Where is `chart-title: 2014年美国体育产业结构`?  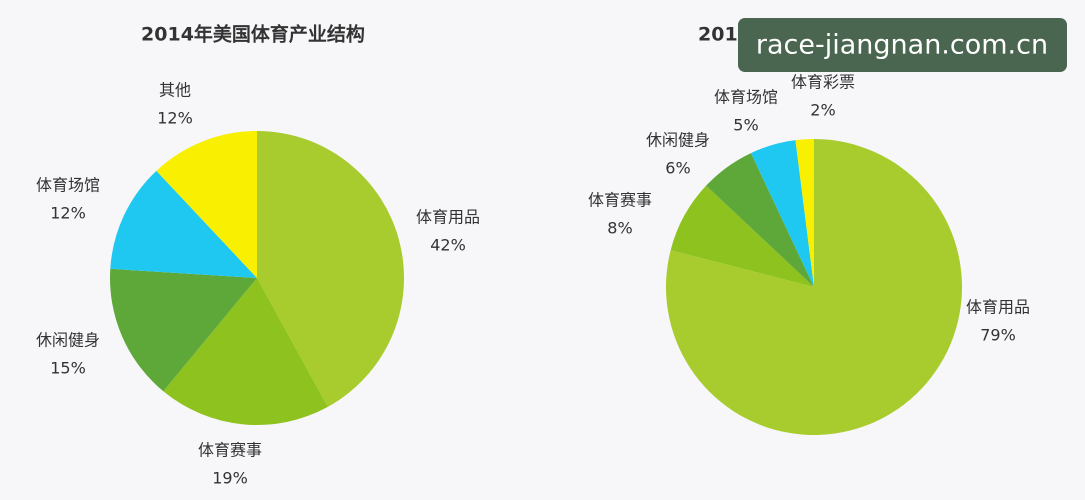 chart-title: 2014年美国体育产业结构 is located at coordinates (253, 34).